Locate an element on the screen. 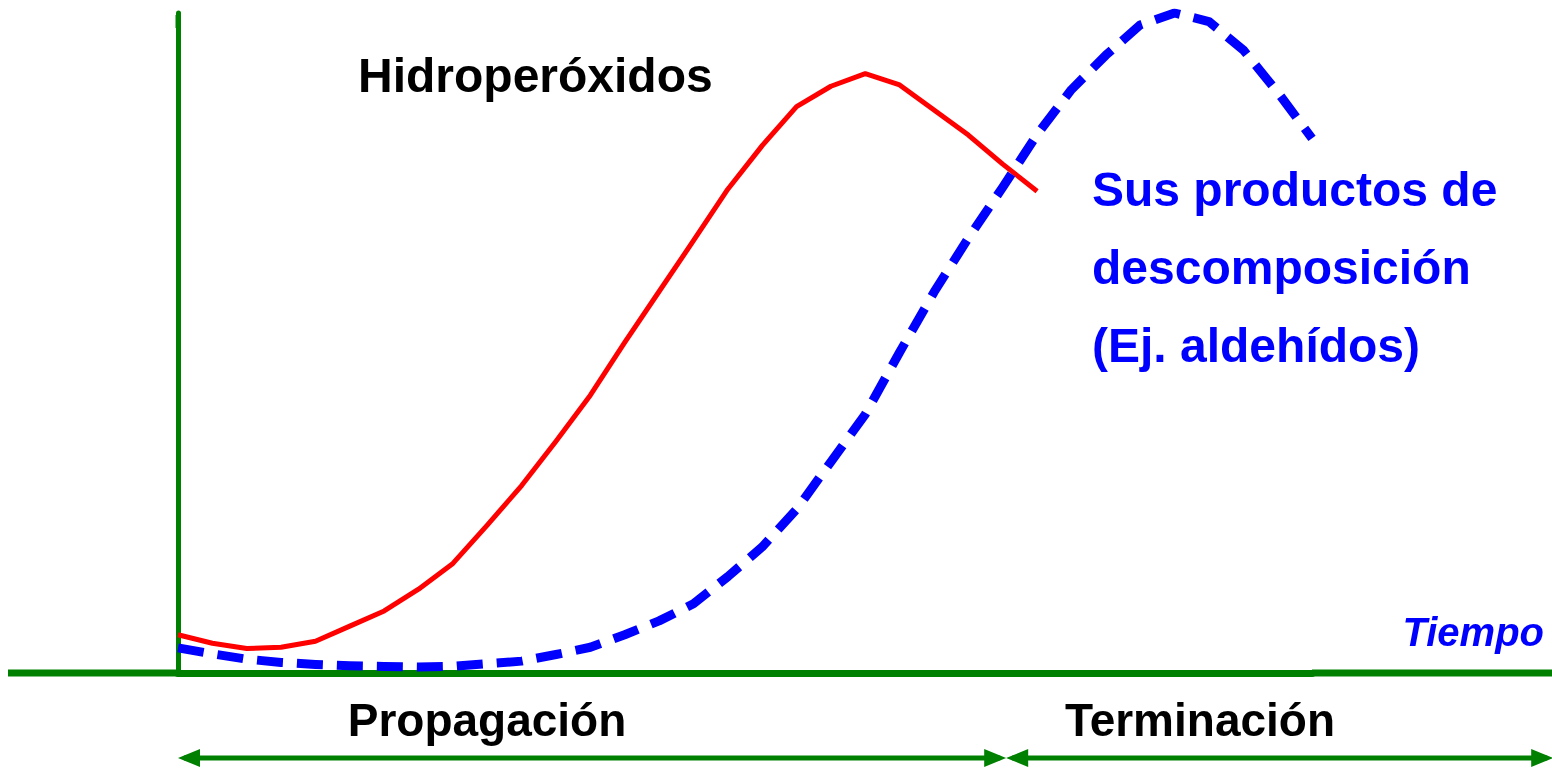 This screenshot has width=1552, height=768. text: Propagación is located at coordinates (487, 720).